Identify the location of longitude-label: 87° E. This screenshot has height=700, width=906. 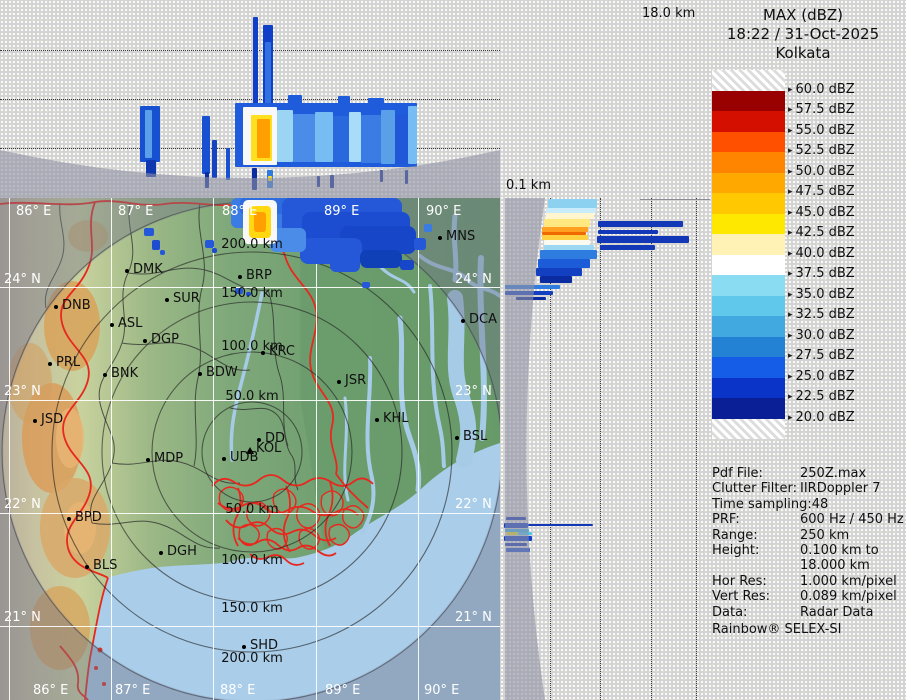
(136, 211).